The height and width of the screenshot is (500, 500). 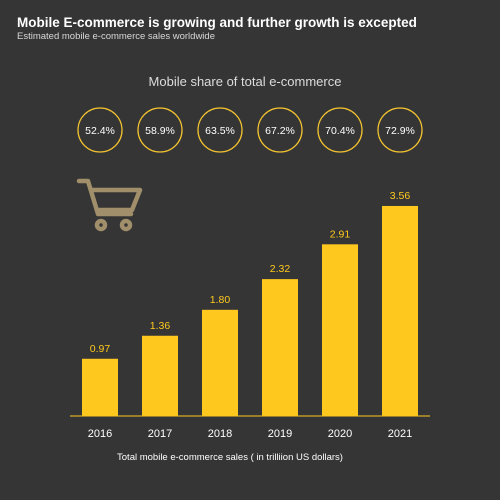 I want to click on share-value-2020: 70.4%, so click(x=340, y=131).